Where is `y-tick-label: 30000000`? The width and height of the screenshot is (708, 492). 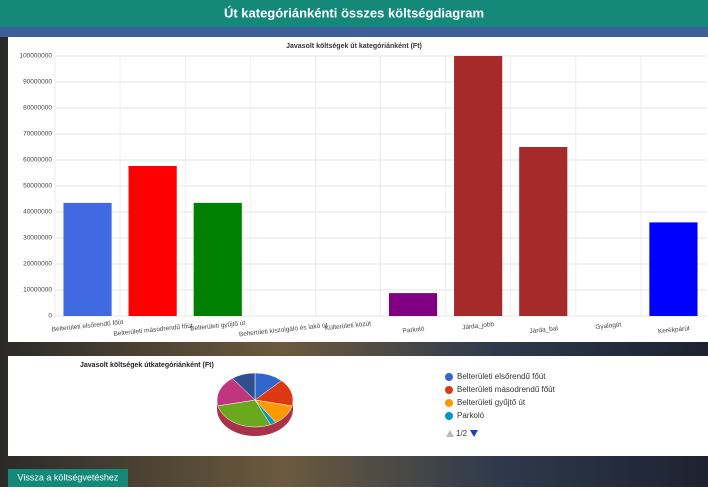
y-tick-label: 30000000 is located at coordinates (37, 238).